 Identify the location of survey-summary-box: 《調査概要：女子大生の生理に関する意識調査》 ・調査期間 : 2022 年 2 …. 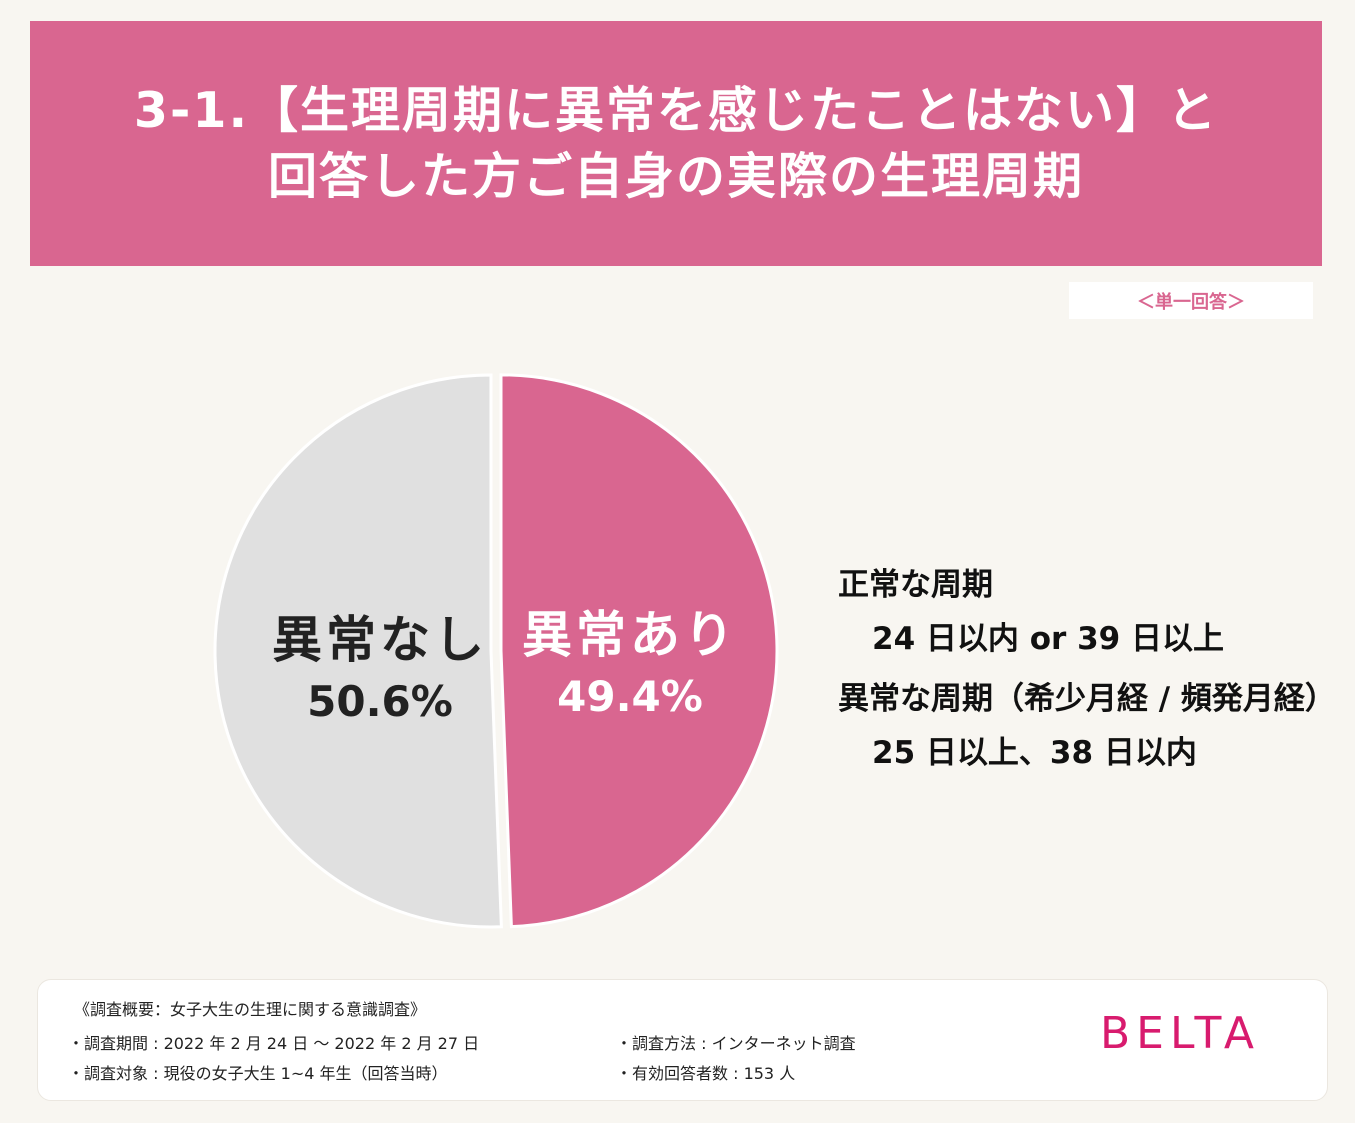
(682, 1040).